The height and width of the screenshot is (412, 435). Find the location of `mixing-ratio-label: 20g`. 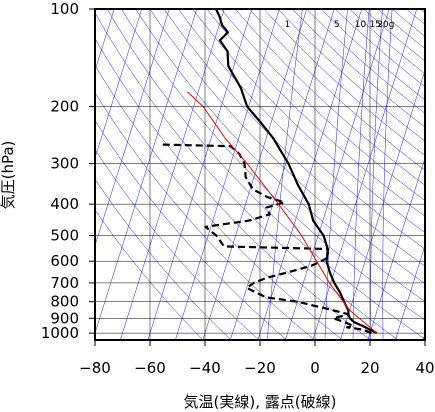

mixing-ratio-label: 20g is located at coordinates (385, 25).